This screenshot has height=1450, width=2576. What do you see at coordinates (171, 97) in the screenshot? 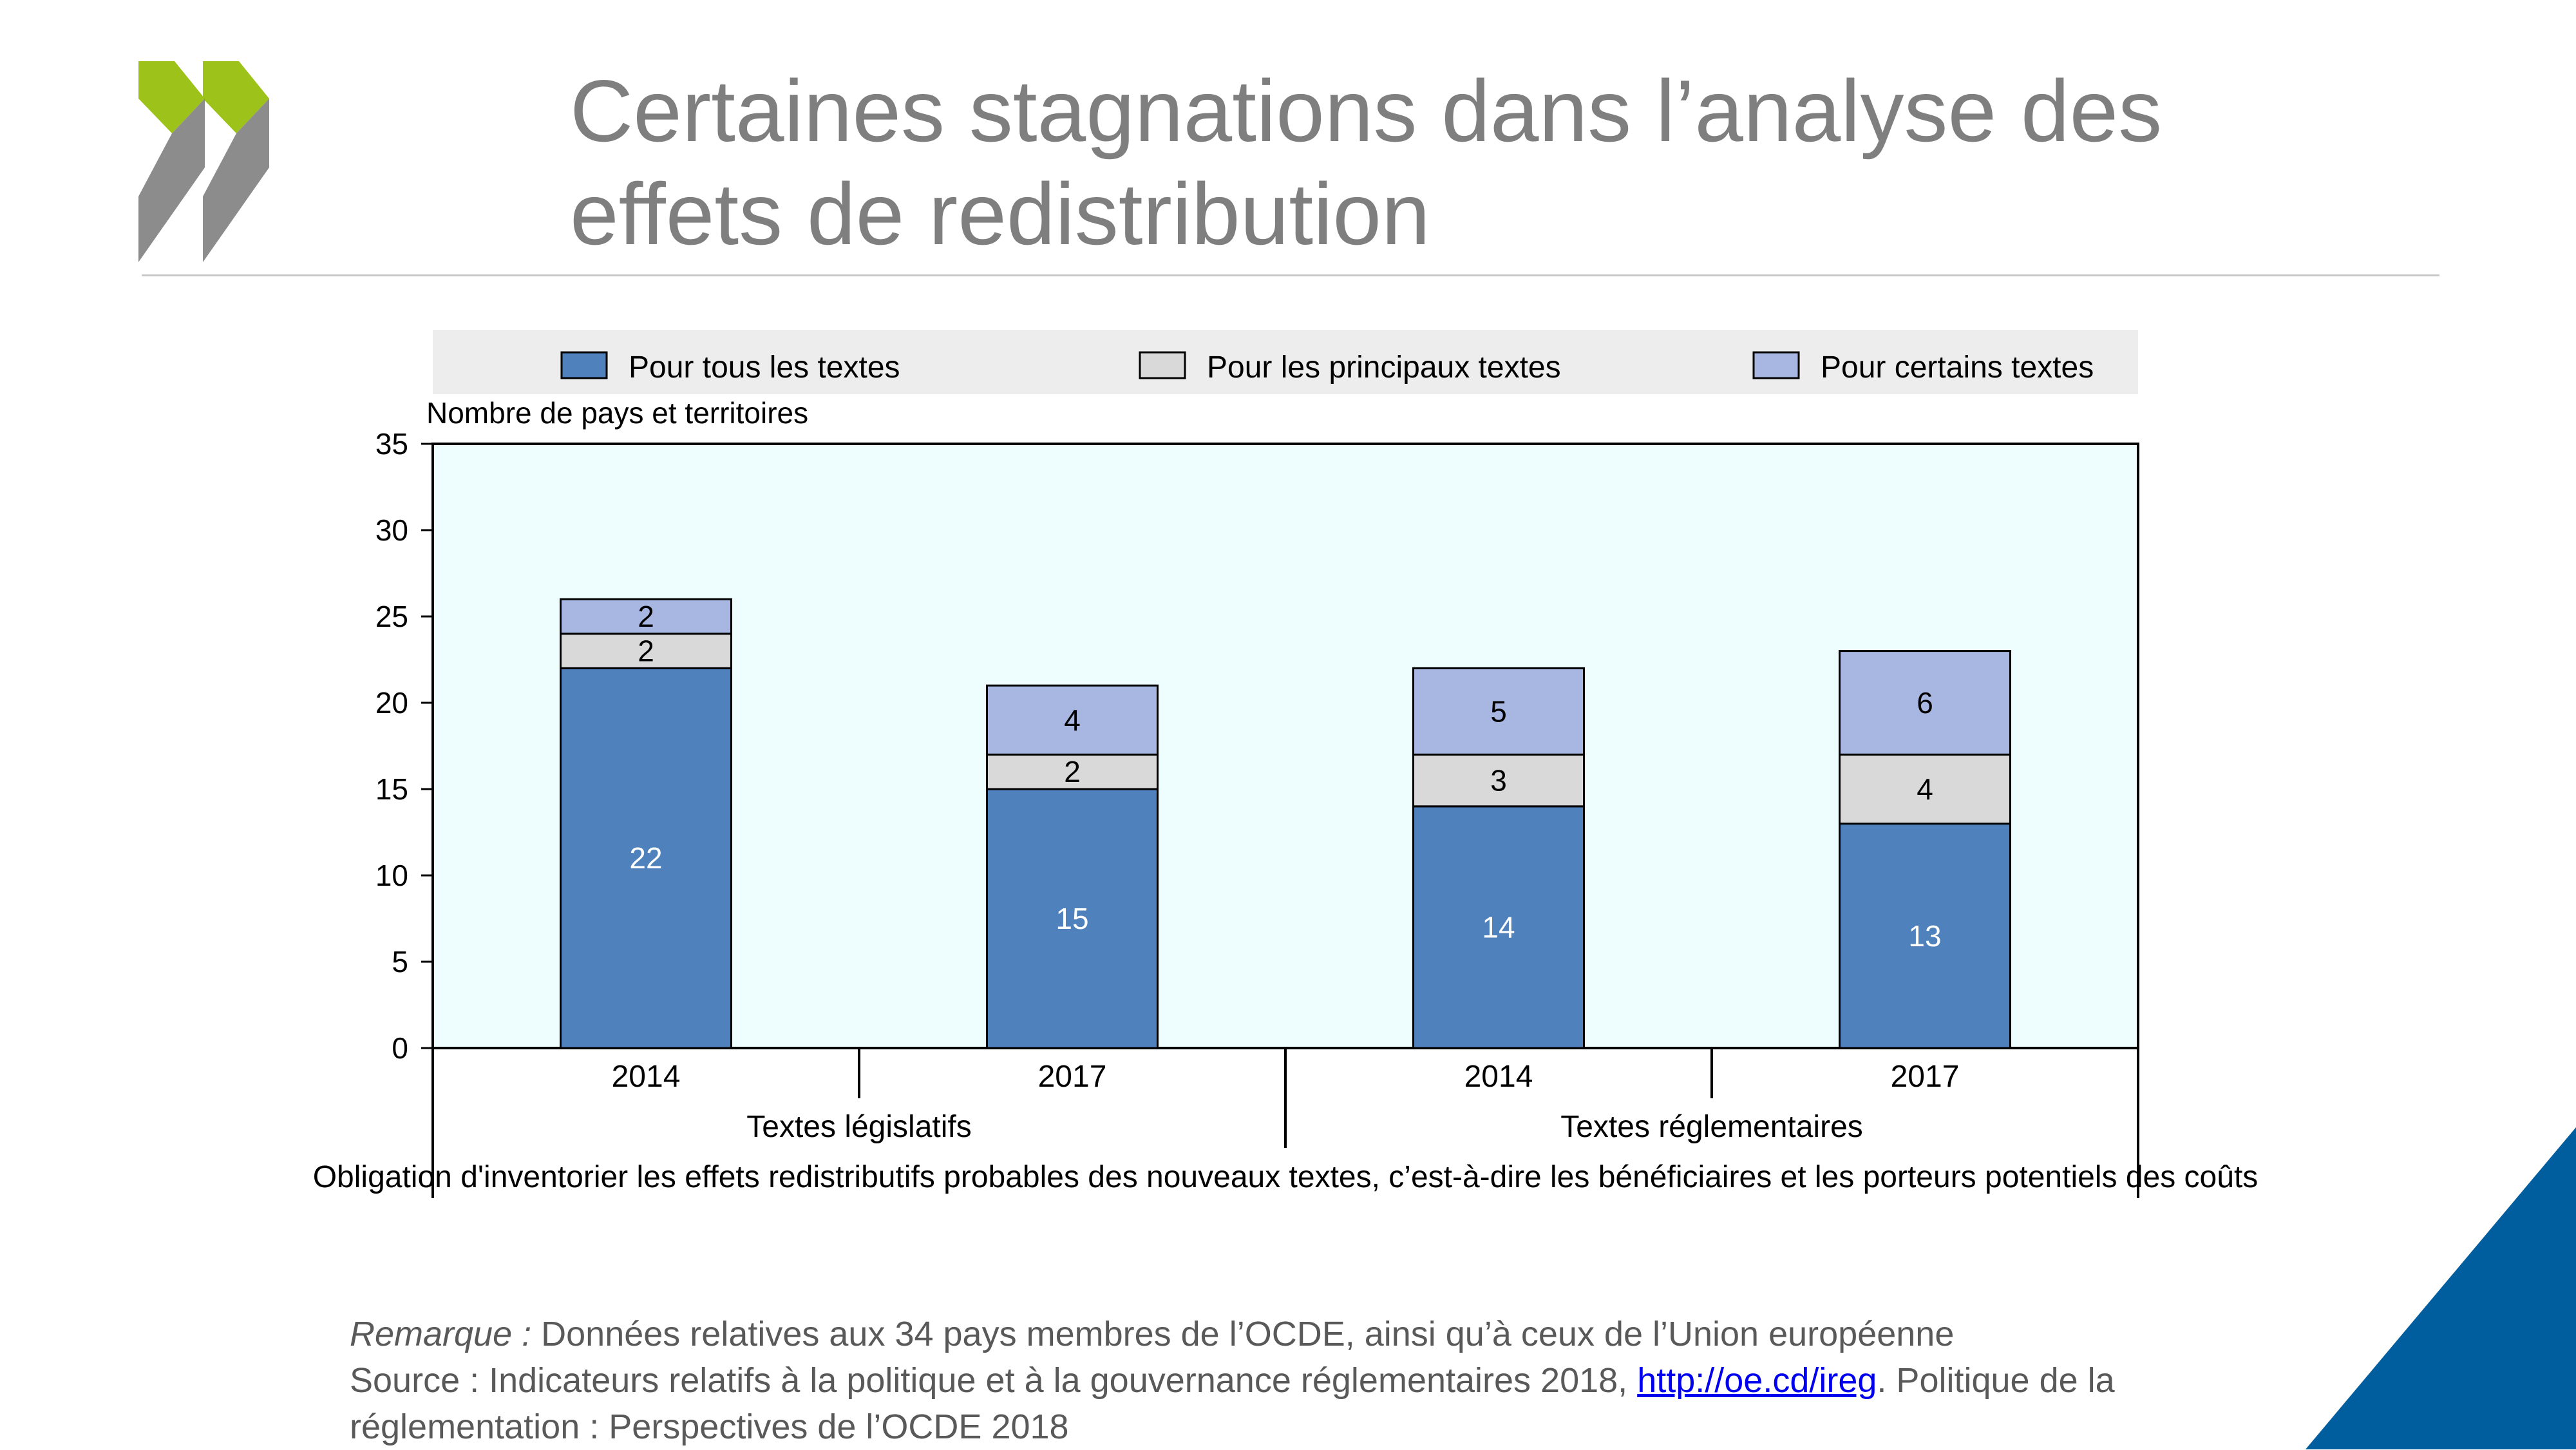
I see `logo-chevron-green-left` at bounding box center [171, 97].